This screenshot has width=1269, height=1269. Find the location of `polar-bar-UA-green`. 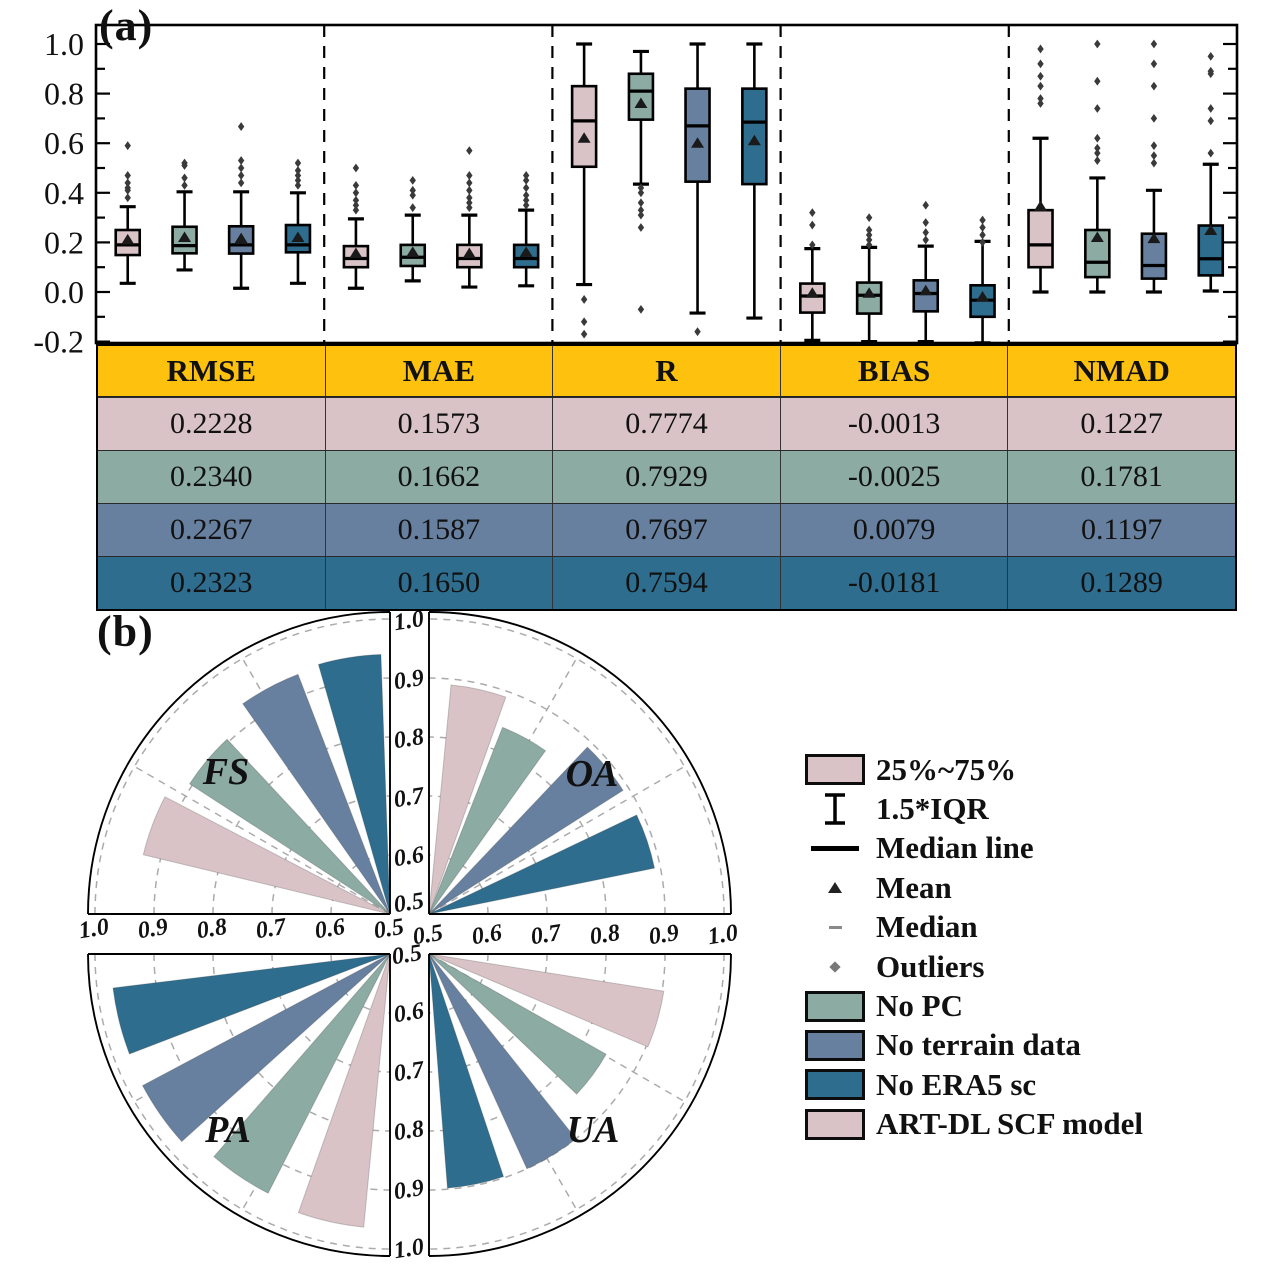

polar-bar-UA-green is located at coordinates (517, 1024).